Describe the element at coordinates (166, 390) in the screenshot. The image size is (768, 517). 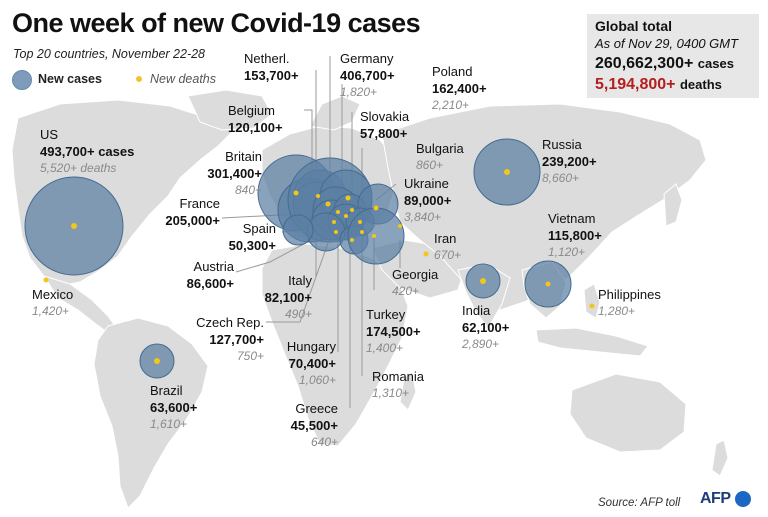
I see `country-name: Brazil` at that location.